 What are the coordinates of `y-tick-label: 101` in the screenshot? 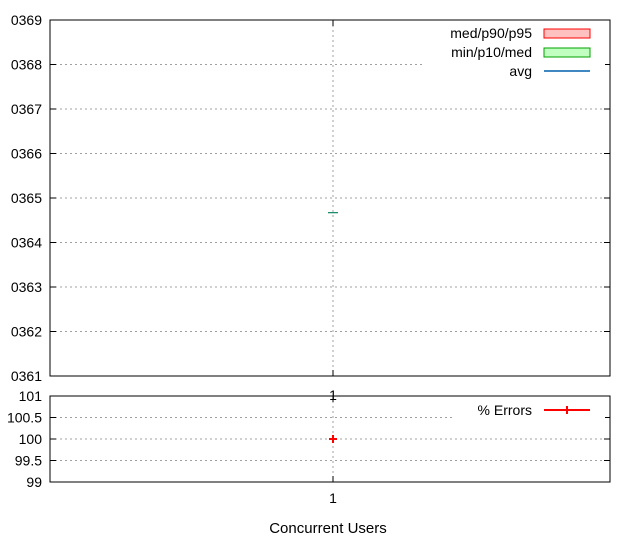 It's located at (31, 396).